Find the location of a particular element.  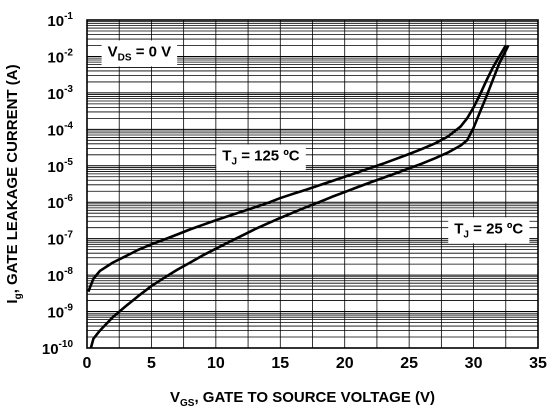

y-tick-label: 10⁻⁷ is located at coordinates (60, 239).